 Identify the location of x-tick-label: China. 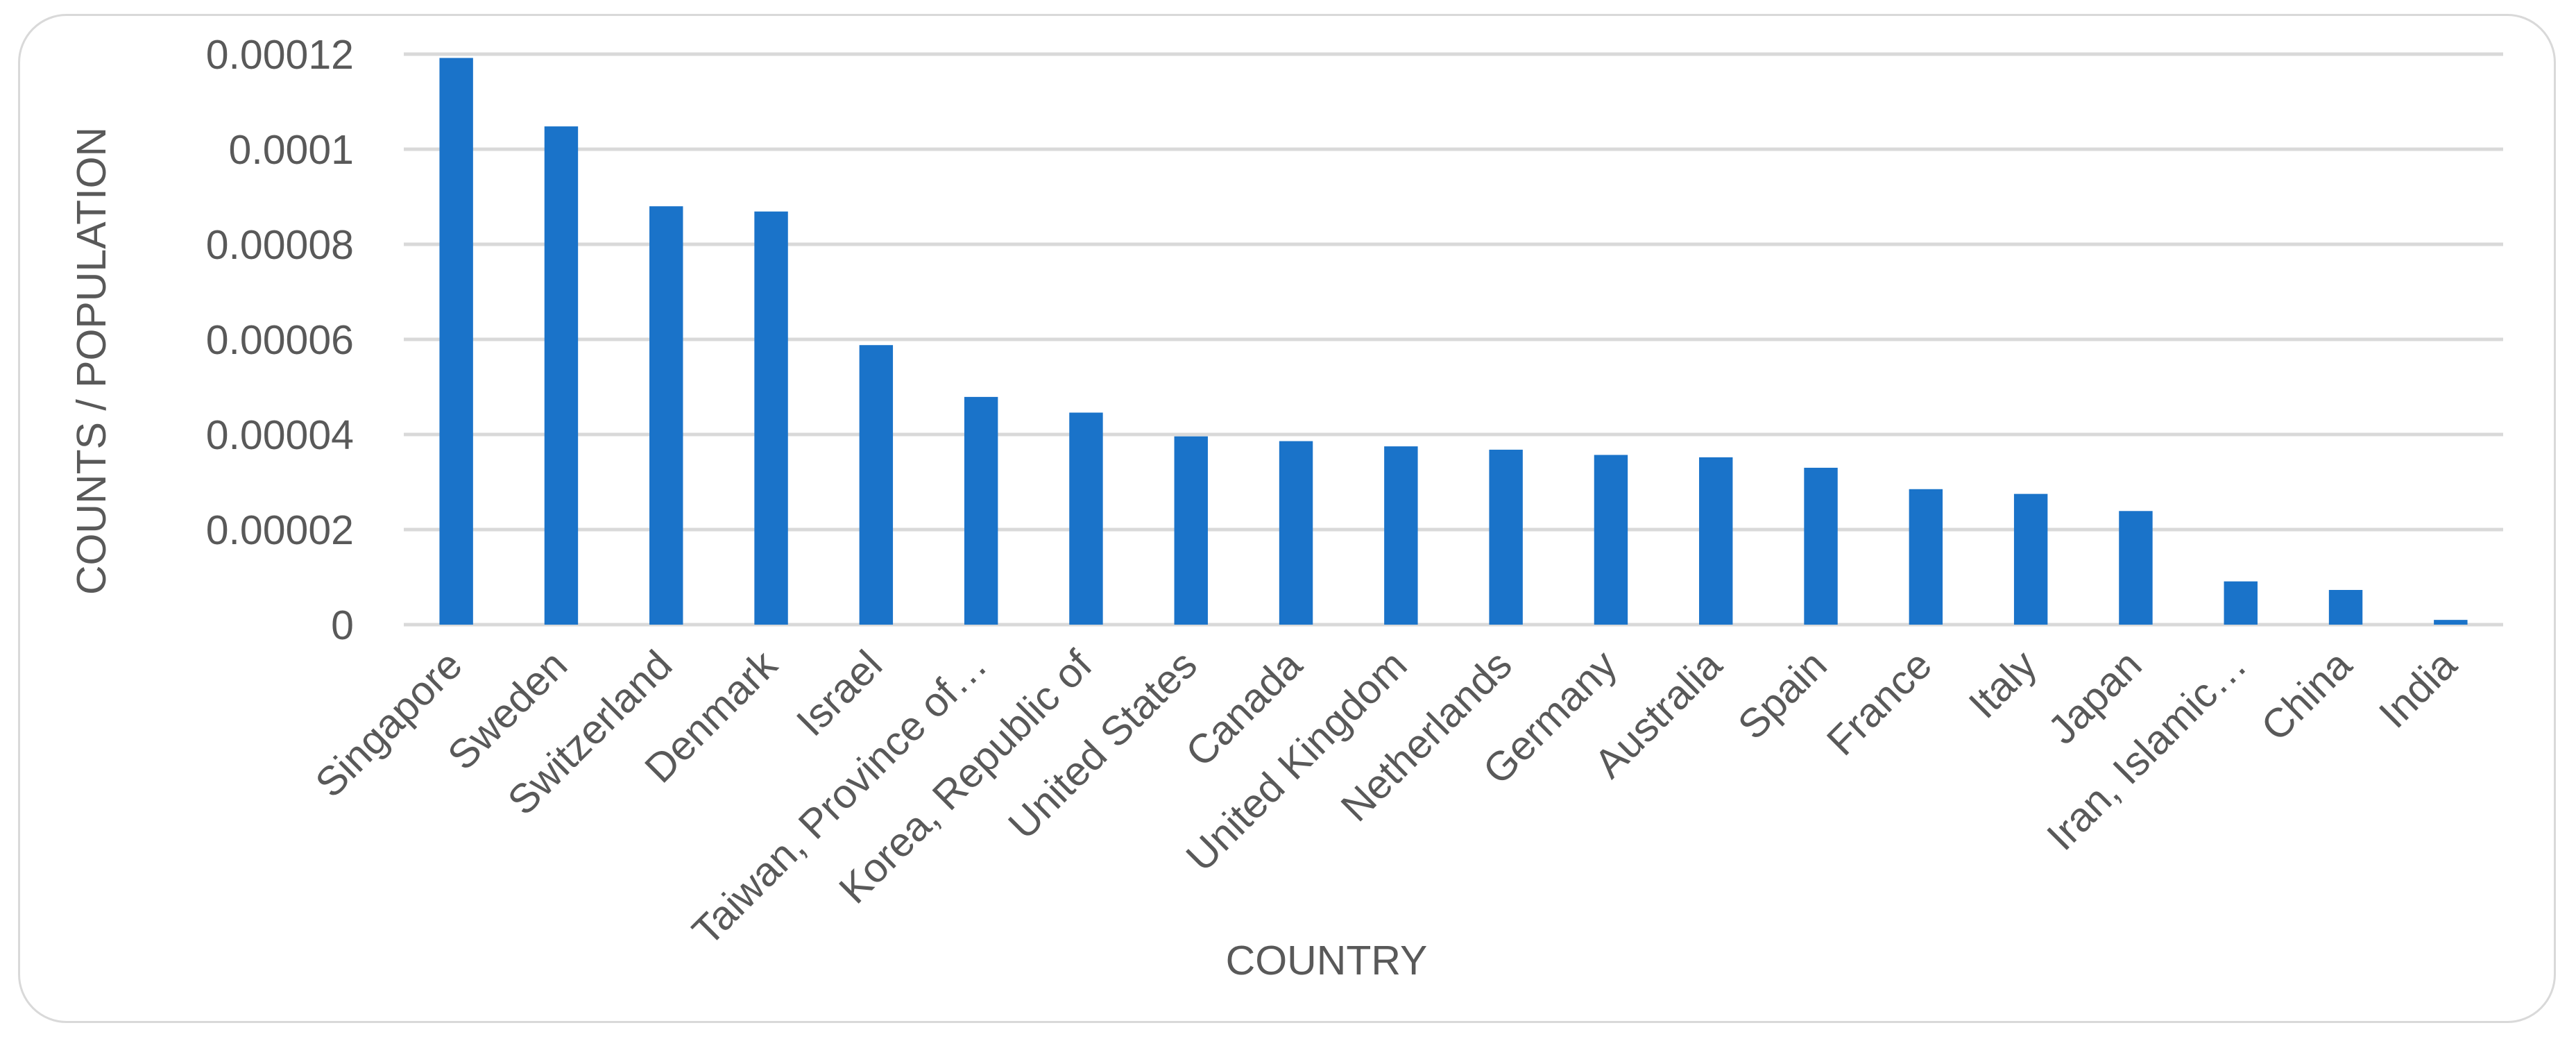
(2307, 695).